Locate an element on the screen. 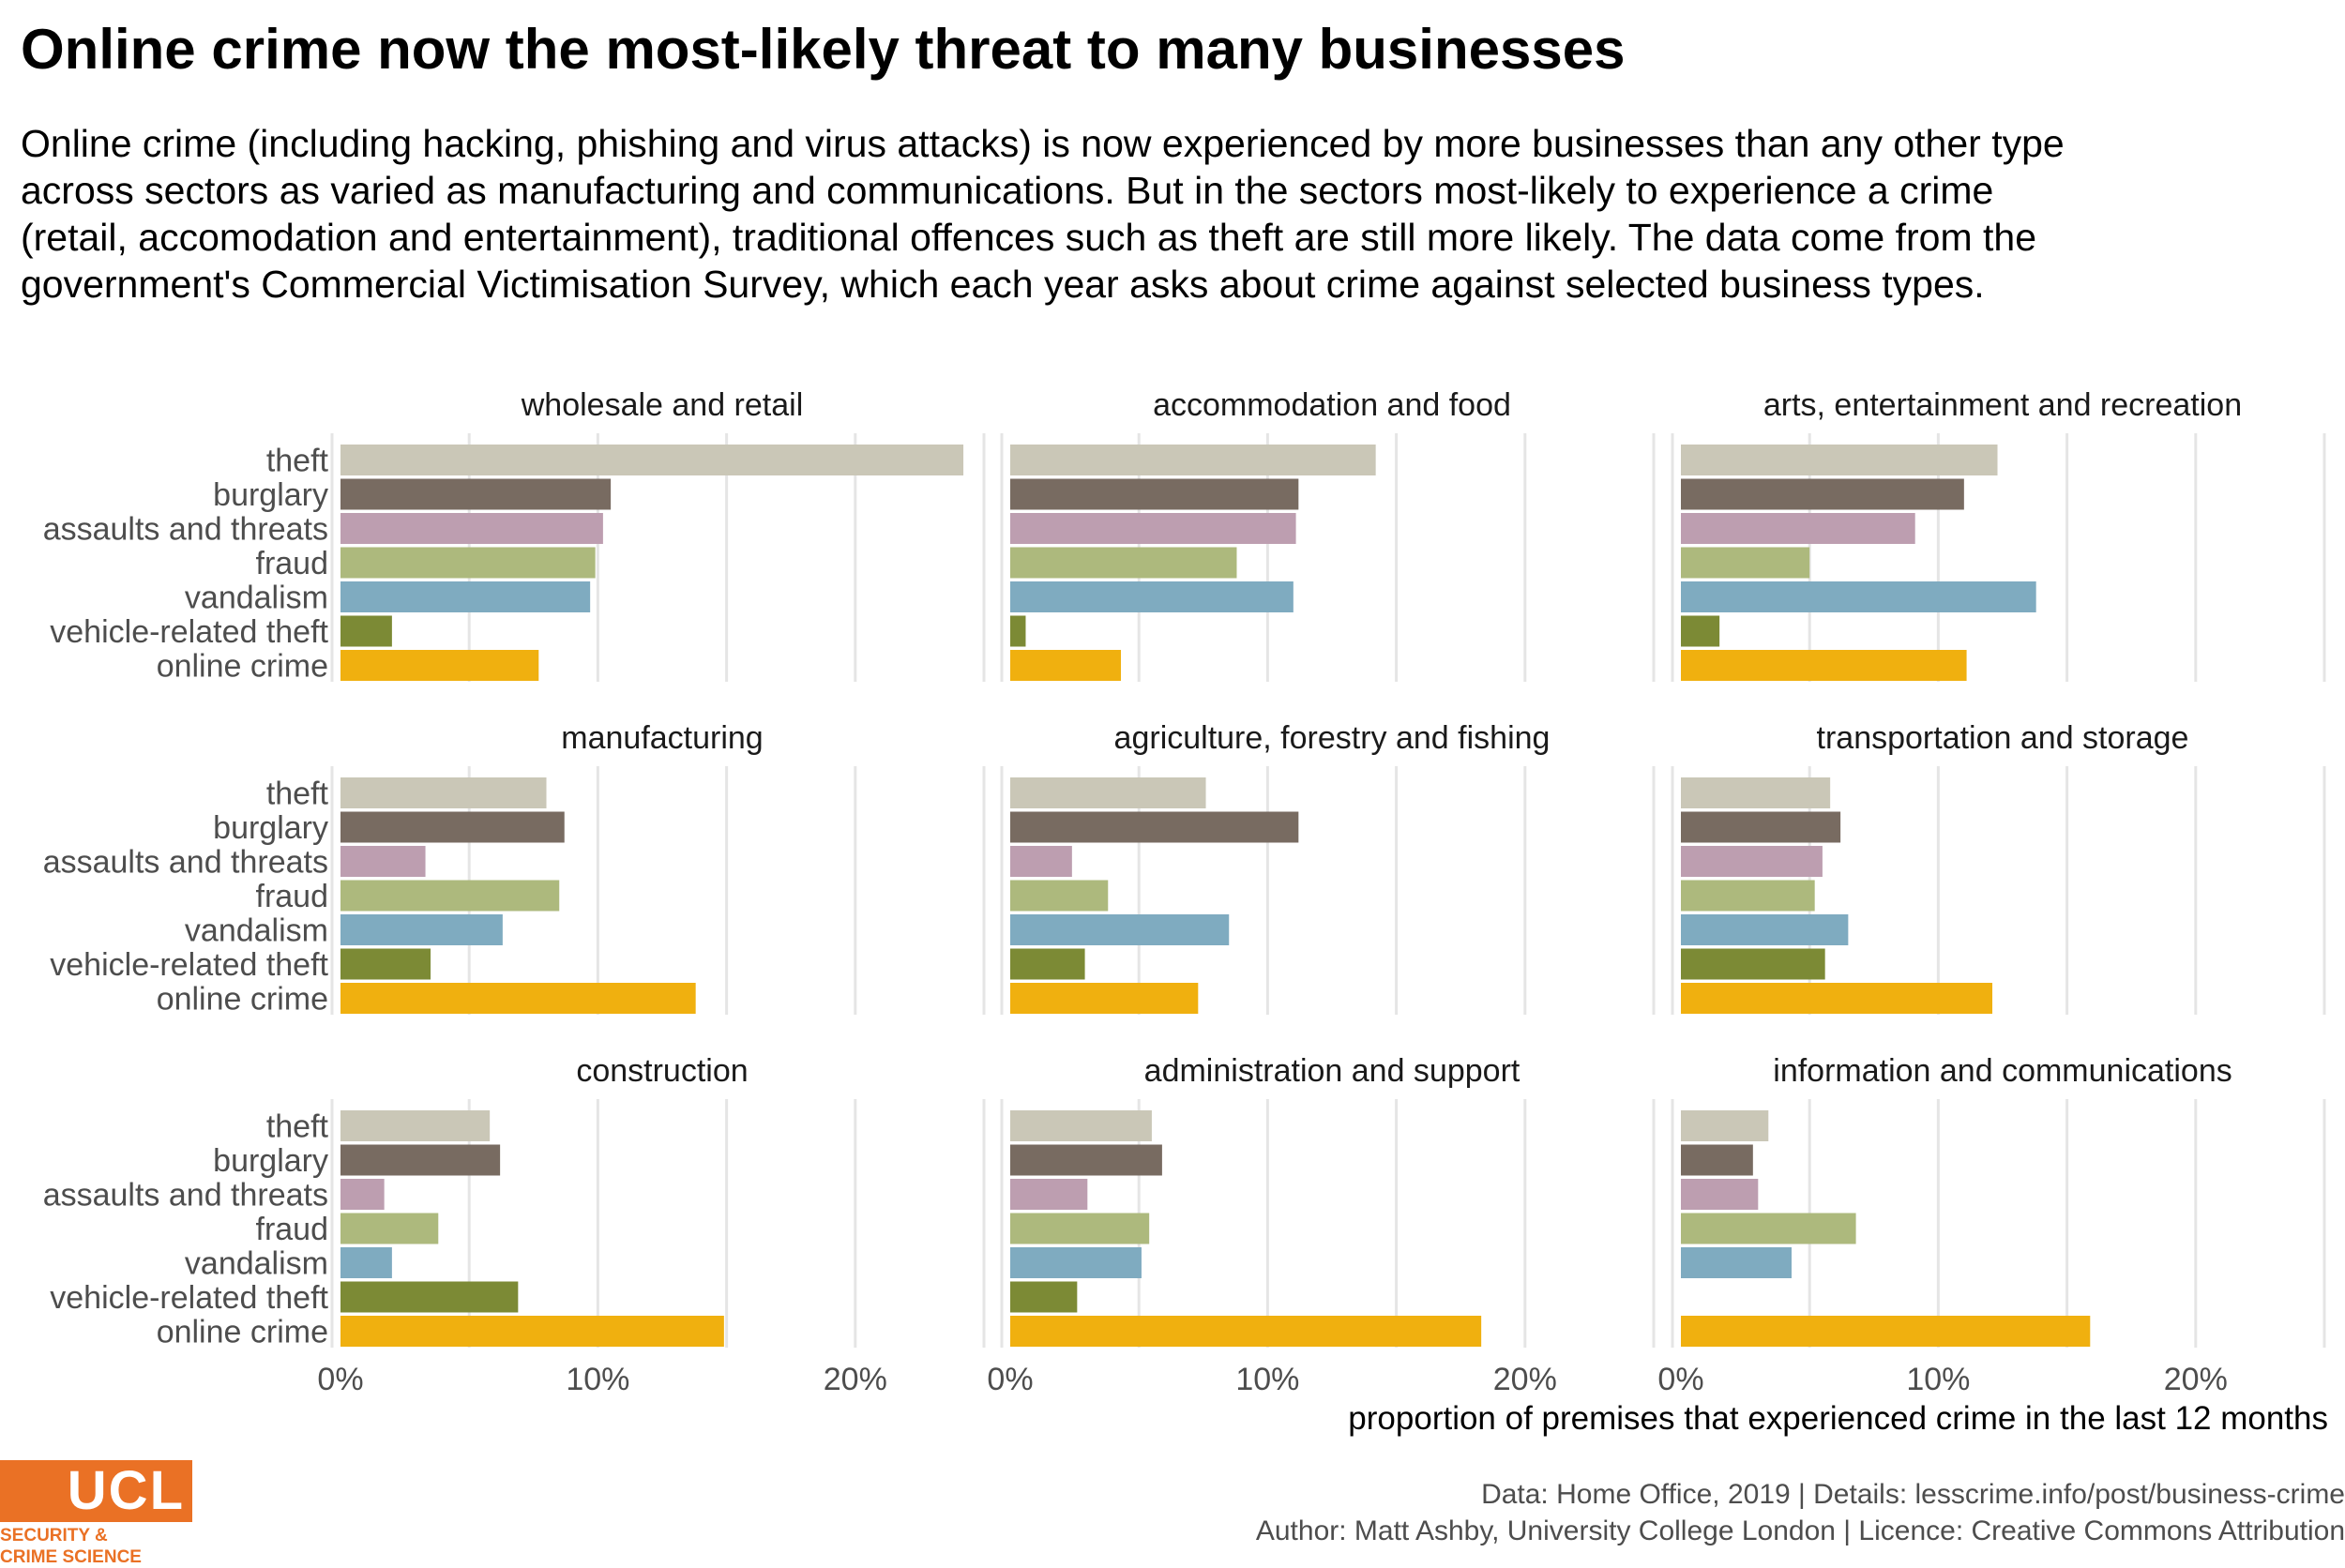 The image size is (2345, 1568). panel-title: accommodation and food is located at coordinates (1332, 405).